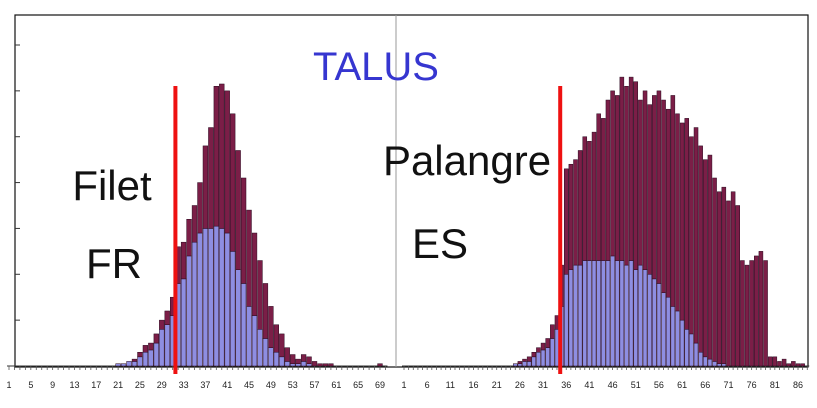 This screenshot has height=408, width=817. I want to click on x-tick-label: 45, so click(249, 385).